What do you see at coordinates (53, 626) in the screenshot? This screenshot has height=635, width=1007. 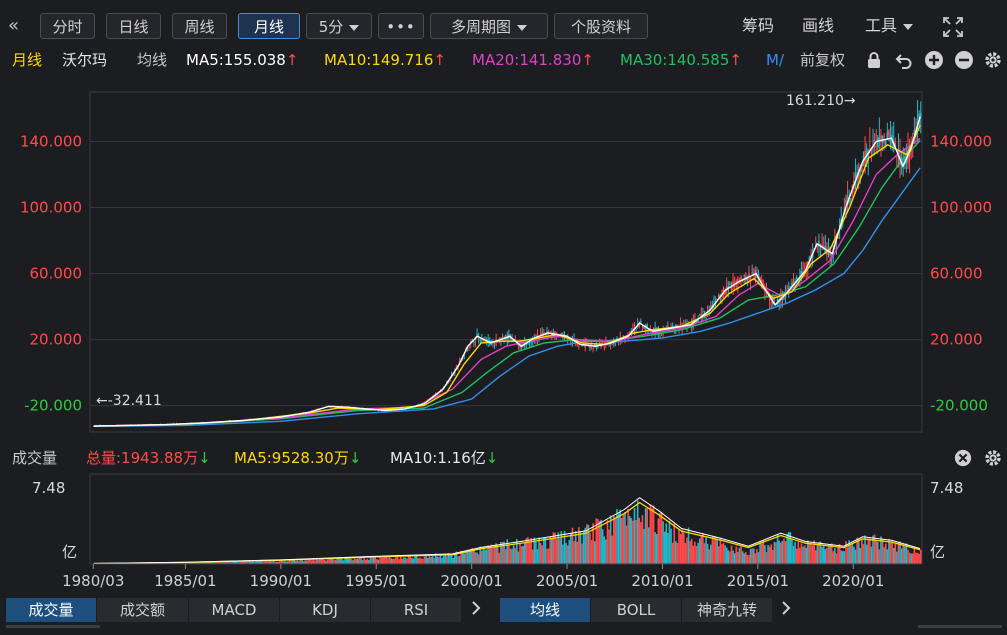 I see `tabs-scrollbar` at bounding box center [53, 626].